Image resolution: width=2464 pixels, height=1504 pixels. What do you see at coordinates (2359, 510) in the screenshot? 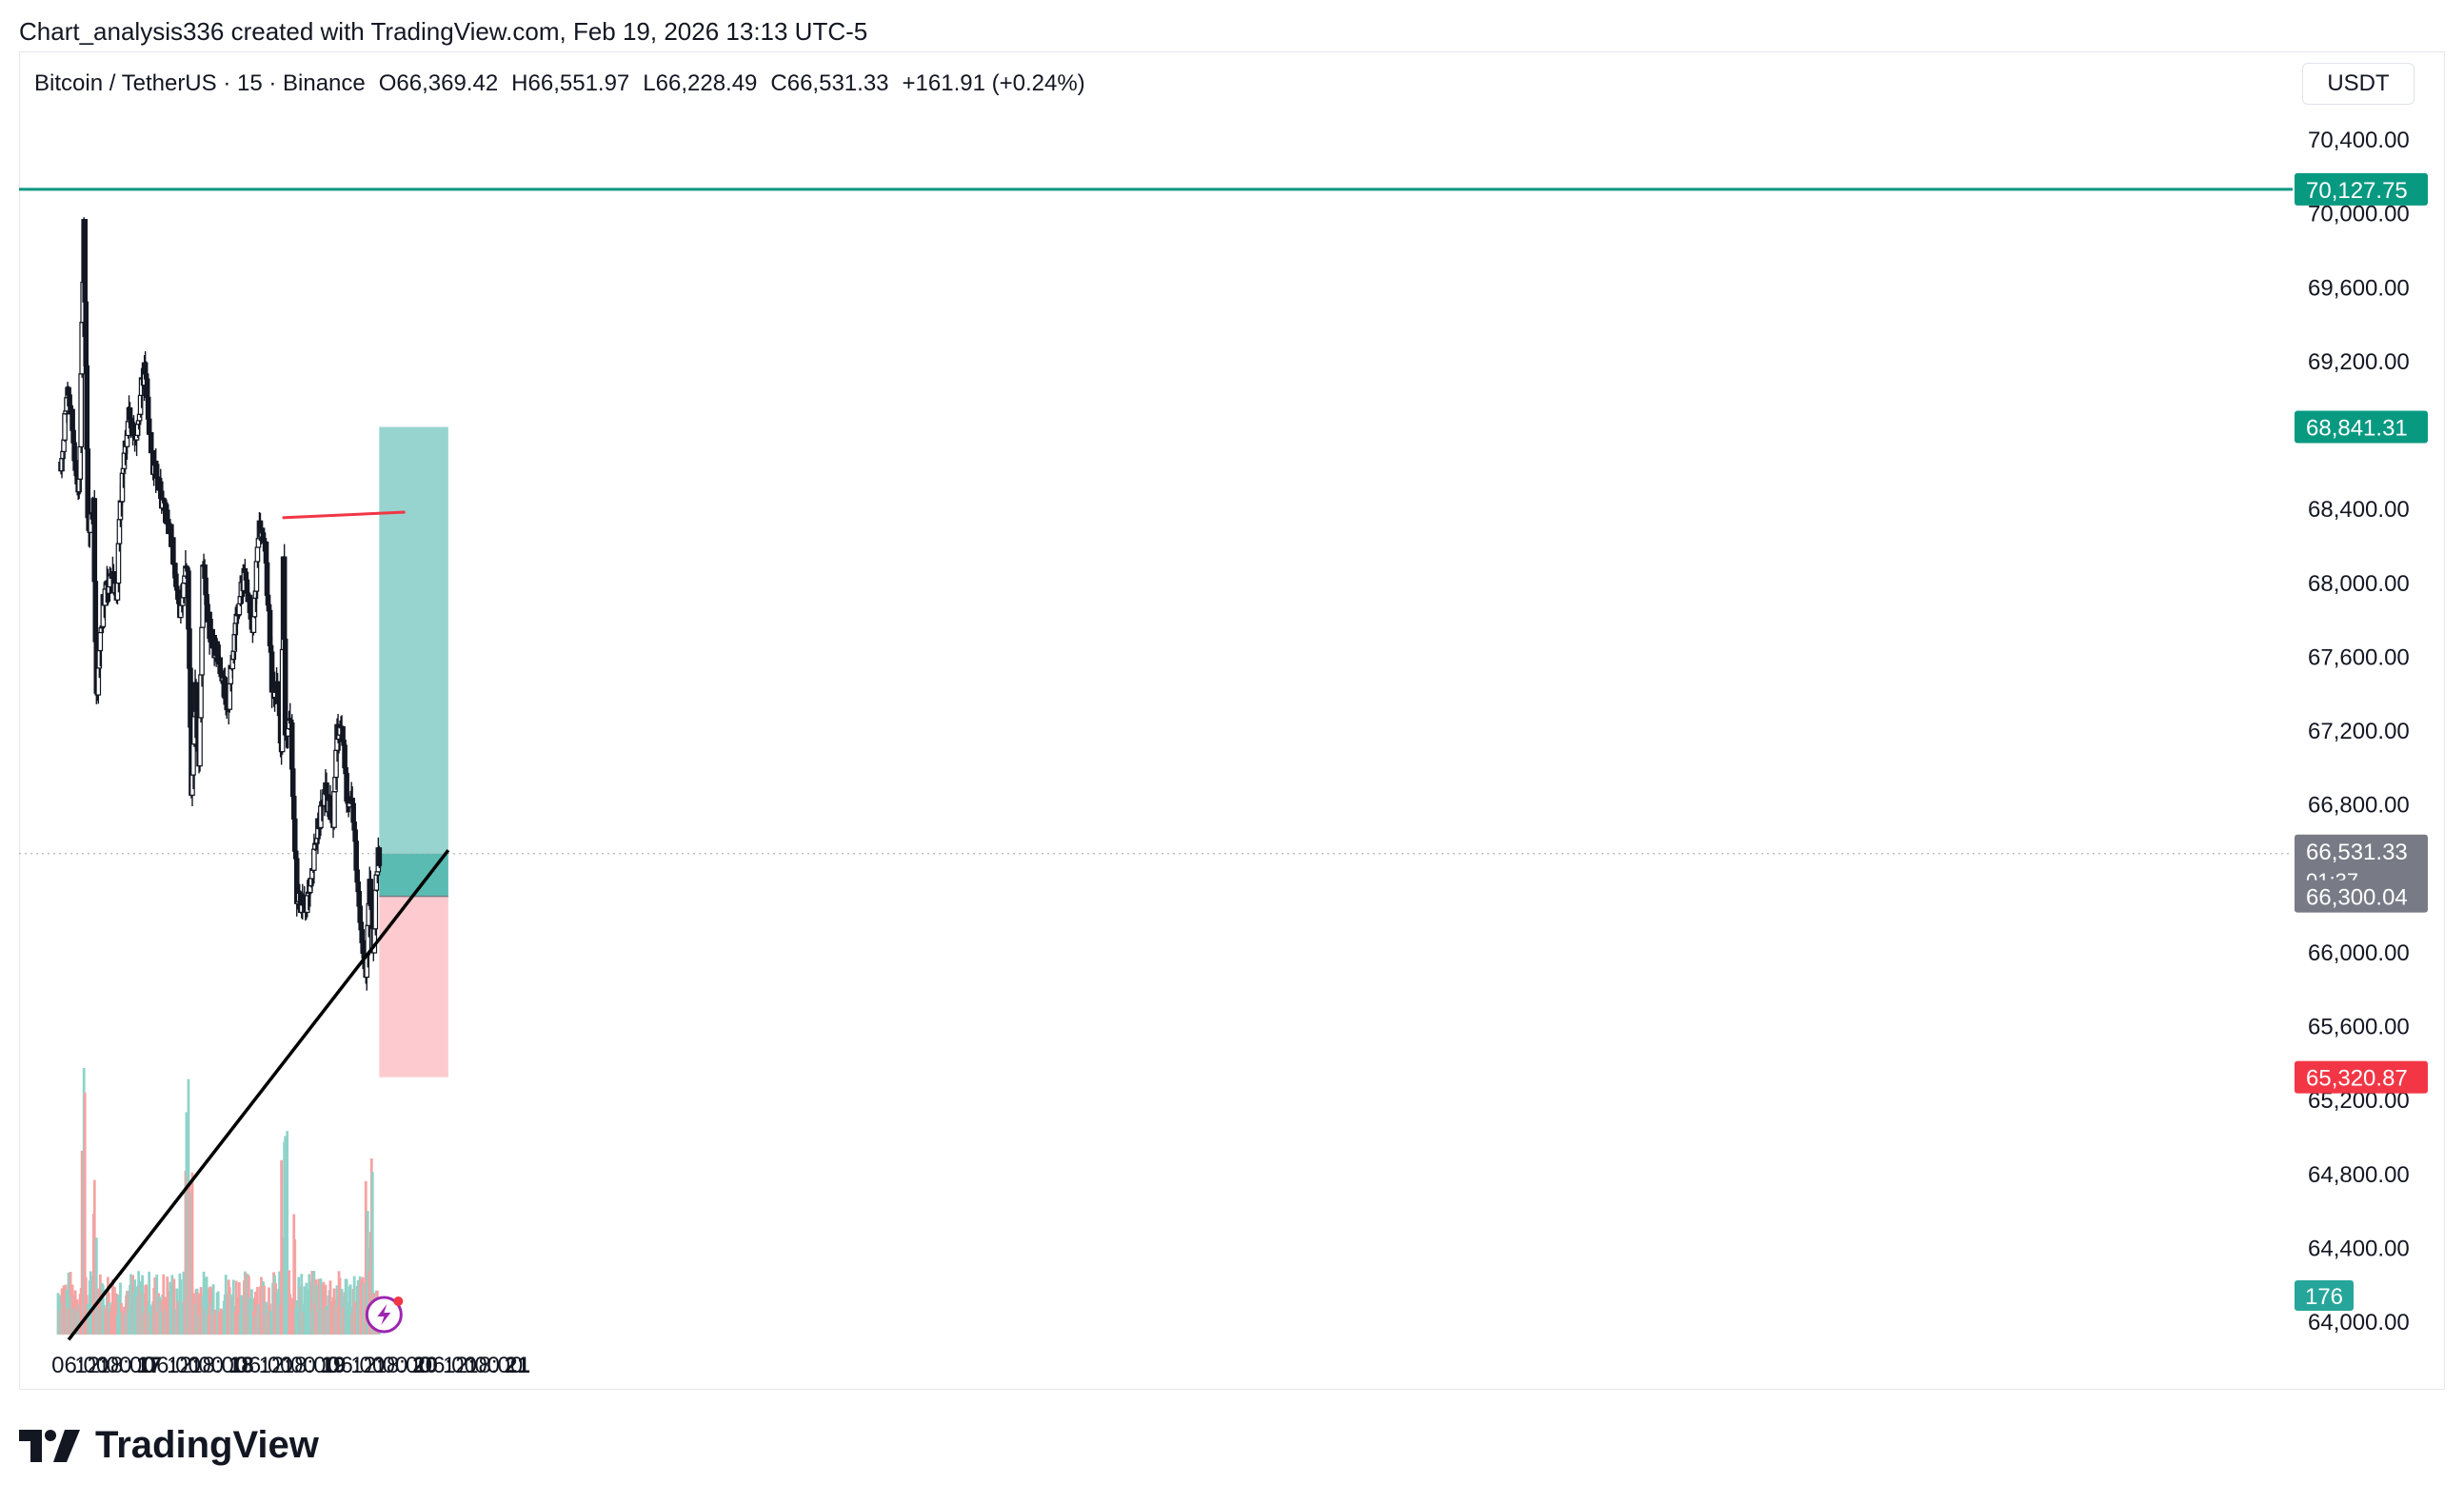
I see `price-axis-tick: 68,400.00` at bounding box center [2359, 510].